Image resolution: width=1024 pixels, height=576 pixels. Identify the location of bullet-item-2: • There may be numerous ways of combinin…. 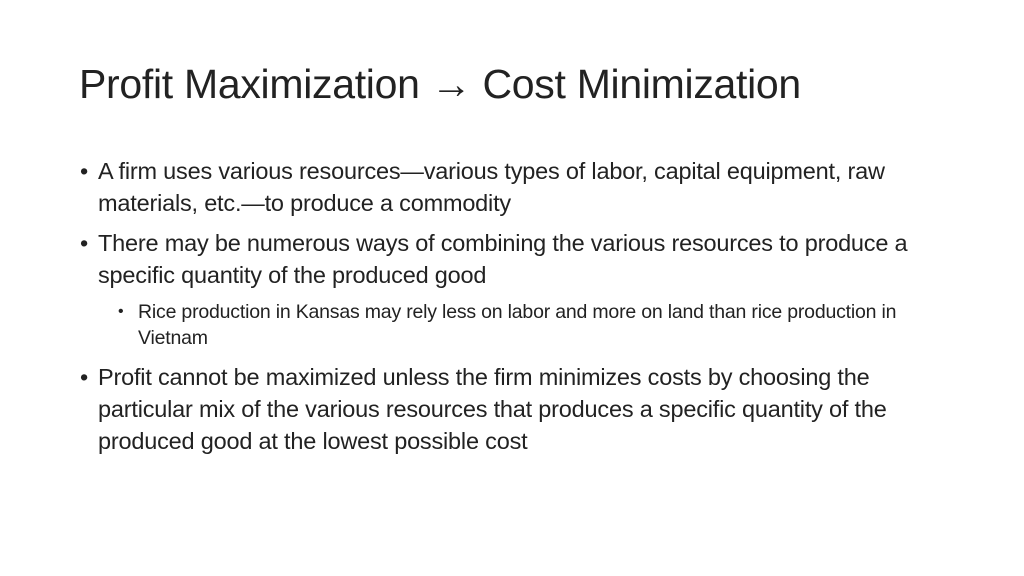
(520, 259).